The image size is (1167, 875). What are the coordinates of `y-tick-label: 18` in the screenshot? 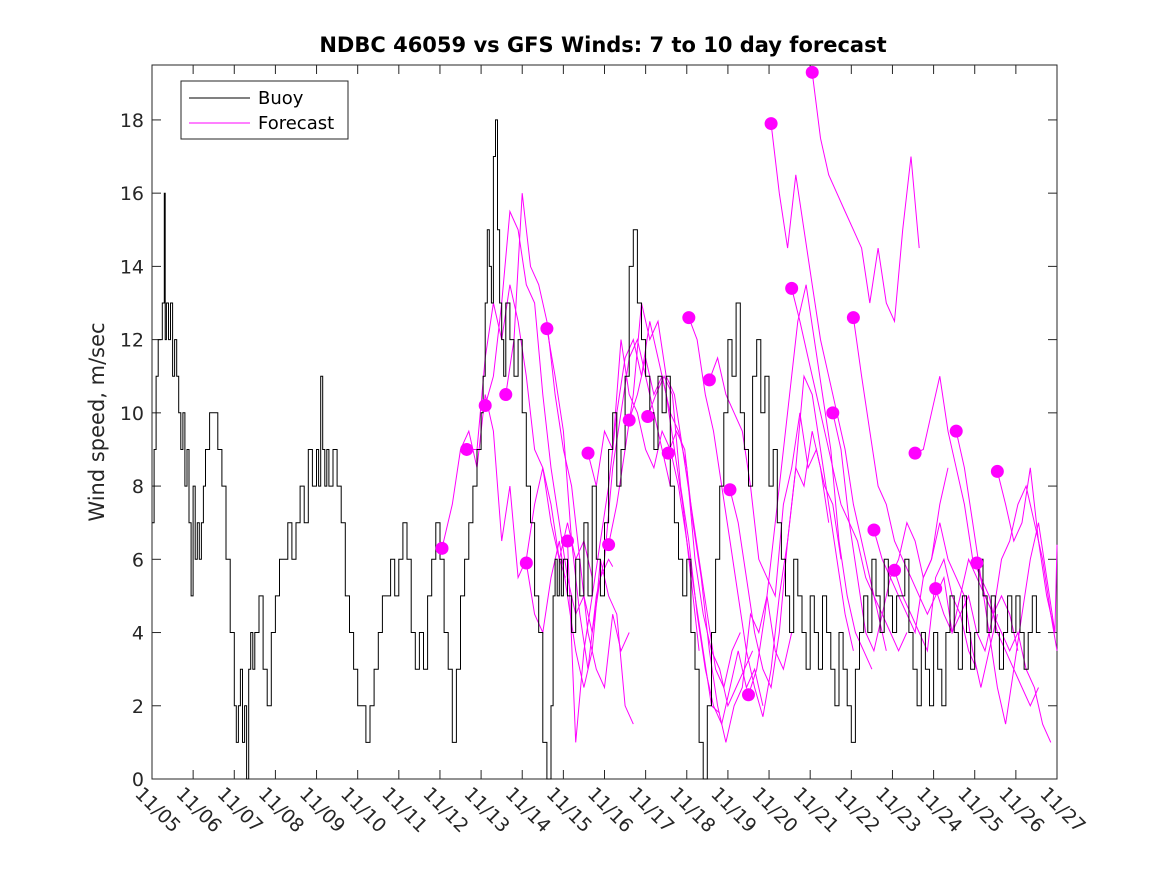 It's located at (132, 121).